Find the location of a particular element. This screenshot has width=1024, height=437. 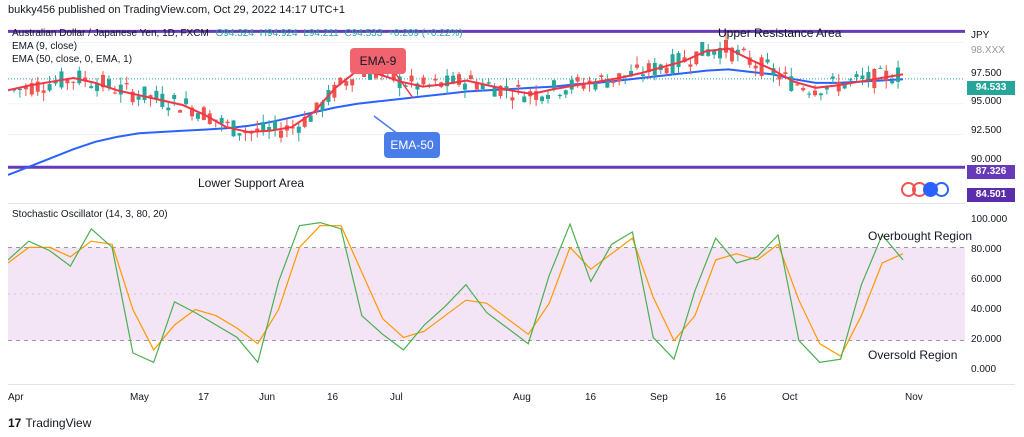

x-label-oct: Oct is located at coordinates (790, 397).